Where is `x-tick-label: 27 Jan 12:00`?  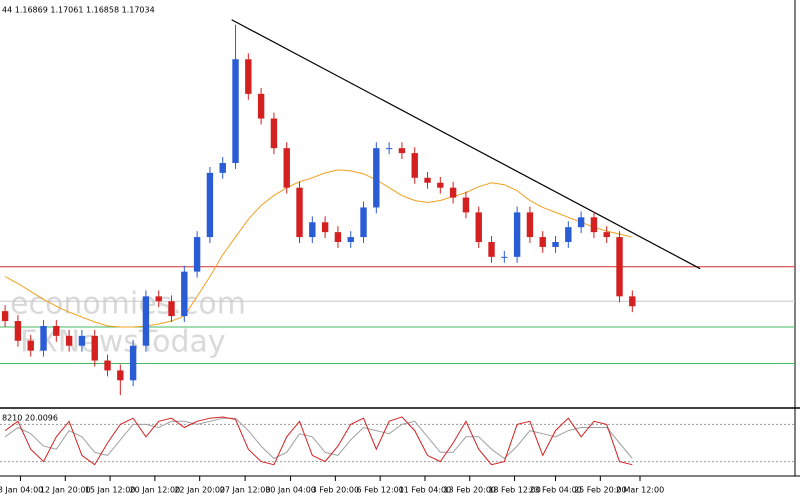 x-tick-label: 27 Jan 12:00 is located at coordinates (245, 490).